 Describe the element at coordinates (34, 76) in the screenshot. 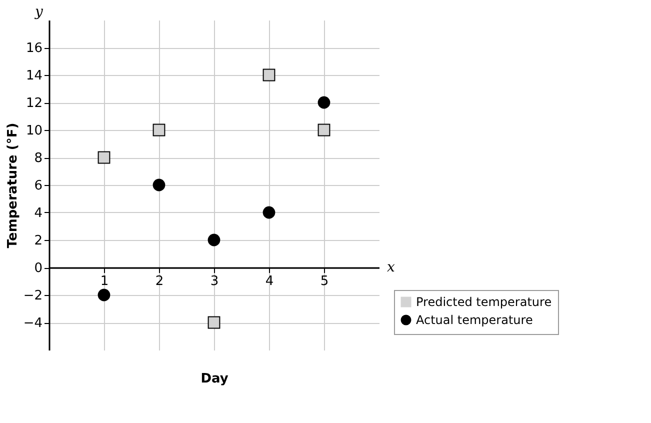

I see `y-tick-label: 14` at that location.